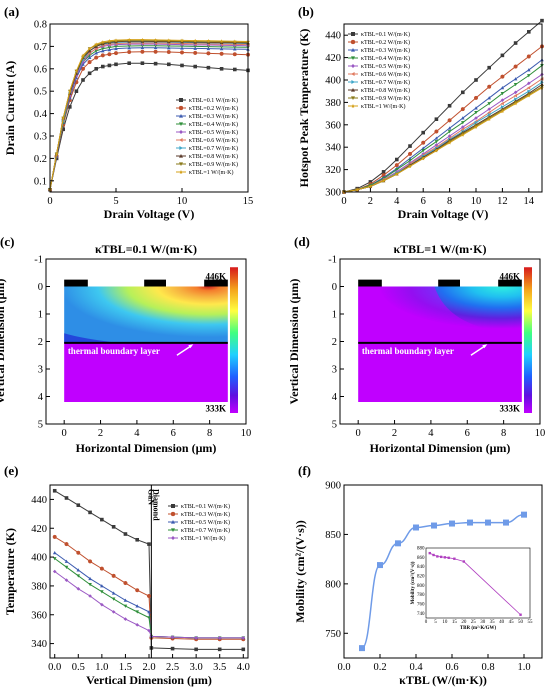 This screenshot has width=550, height=688. Describe the element at coordinates (11, 470) in the screenshot. I see `panel-e-panel-label: (e)` at that location.